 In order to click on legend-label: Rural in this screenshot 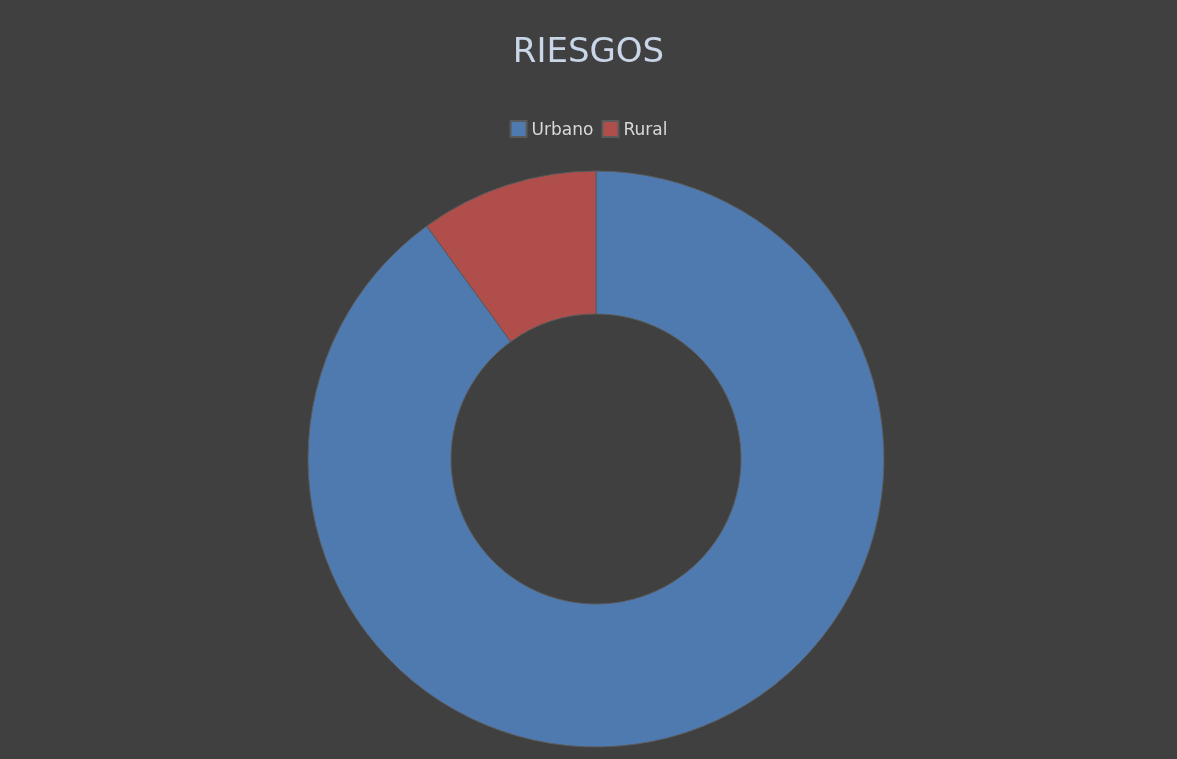, I will do `click(645, 129)`.